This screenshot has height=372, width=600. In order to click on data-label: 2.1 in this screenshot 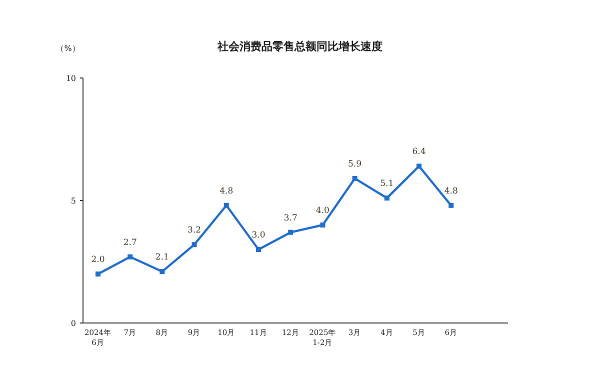, I will do `click(162, 257)`.